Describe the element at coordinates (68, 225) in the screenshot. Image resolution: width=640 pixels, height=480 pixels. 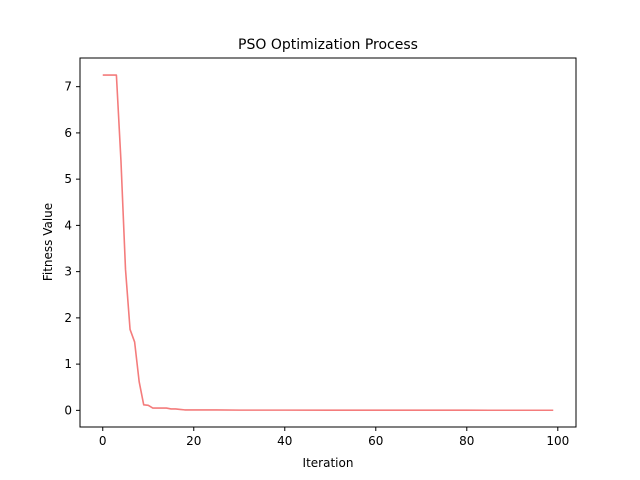
I see `y-tick-label: 4` at that location.